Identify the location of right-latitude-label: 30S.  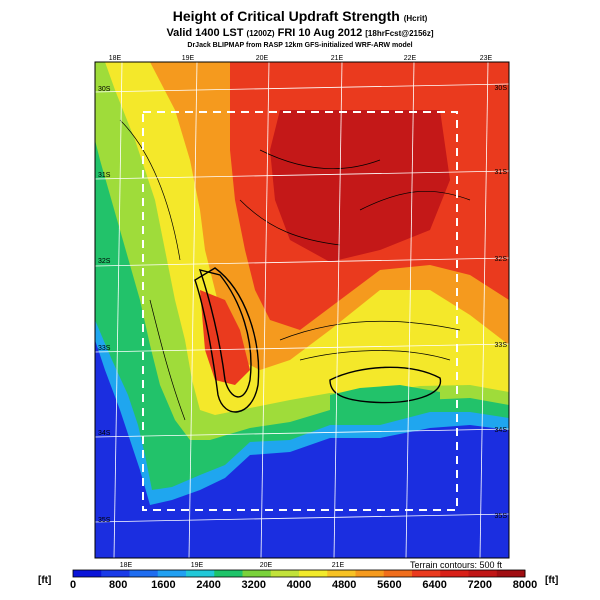
(501, 88).